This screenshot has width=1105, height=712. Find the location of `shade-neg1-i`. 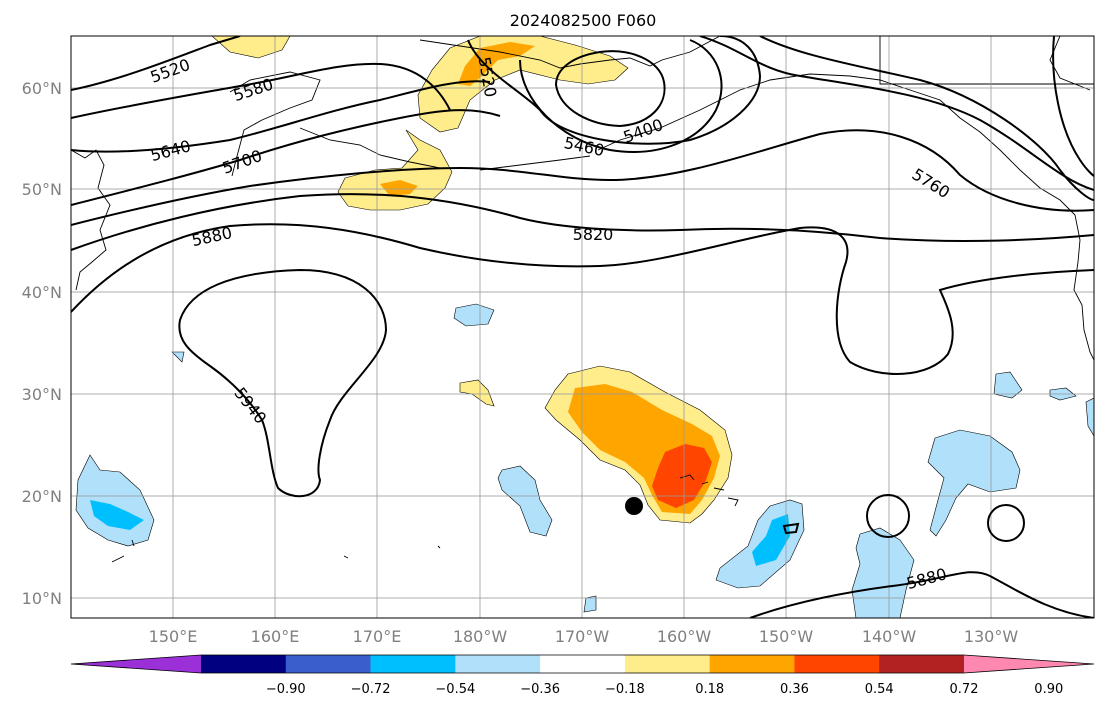

shade-neg1-i is located at coordinates (178, 357).